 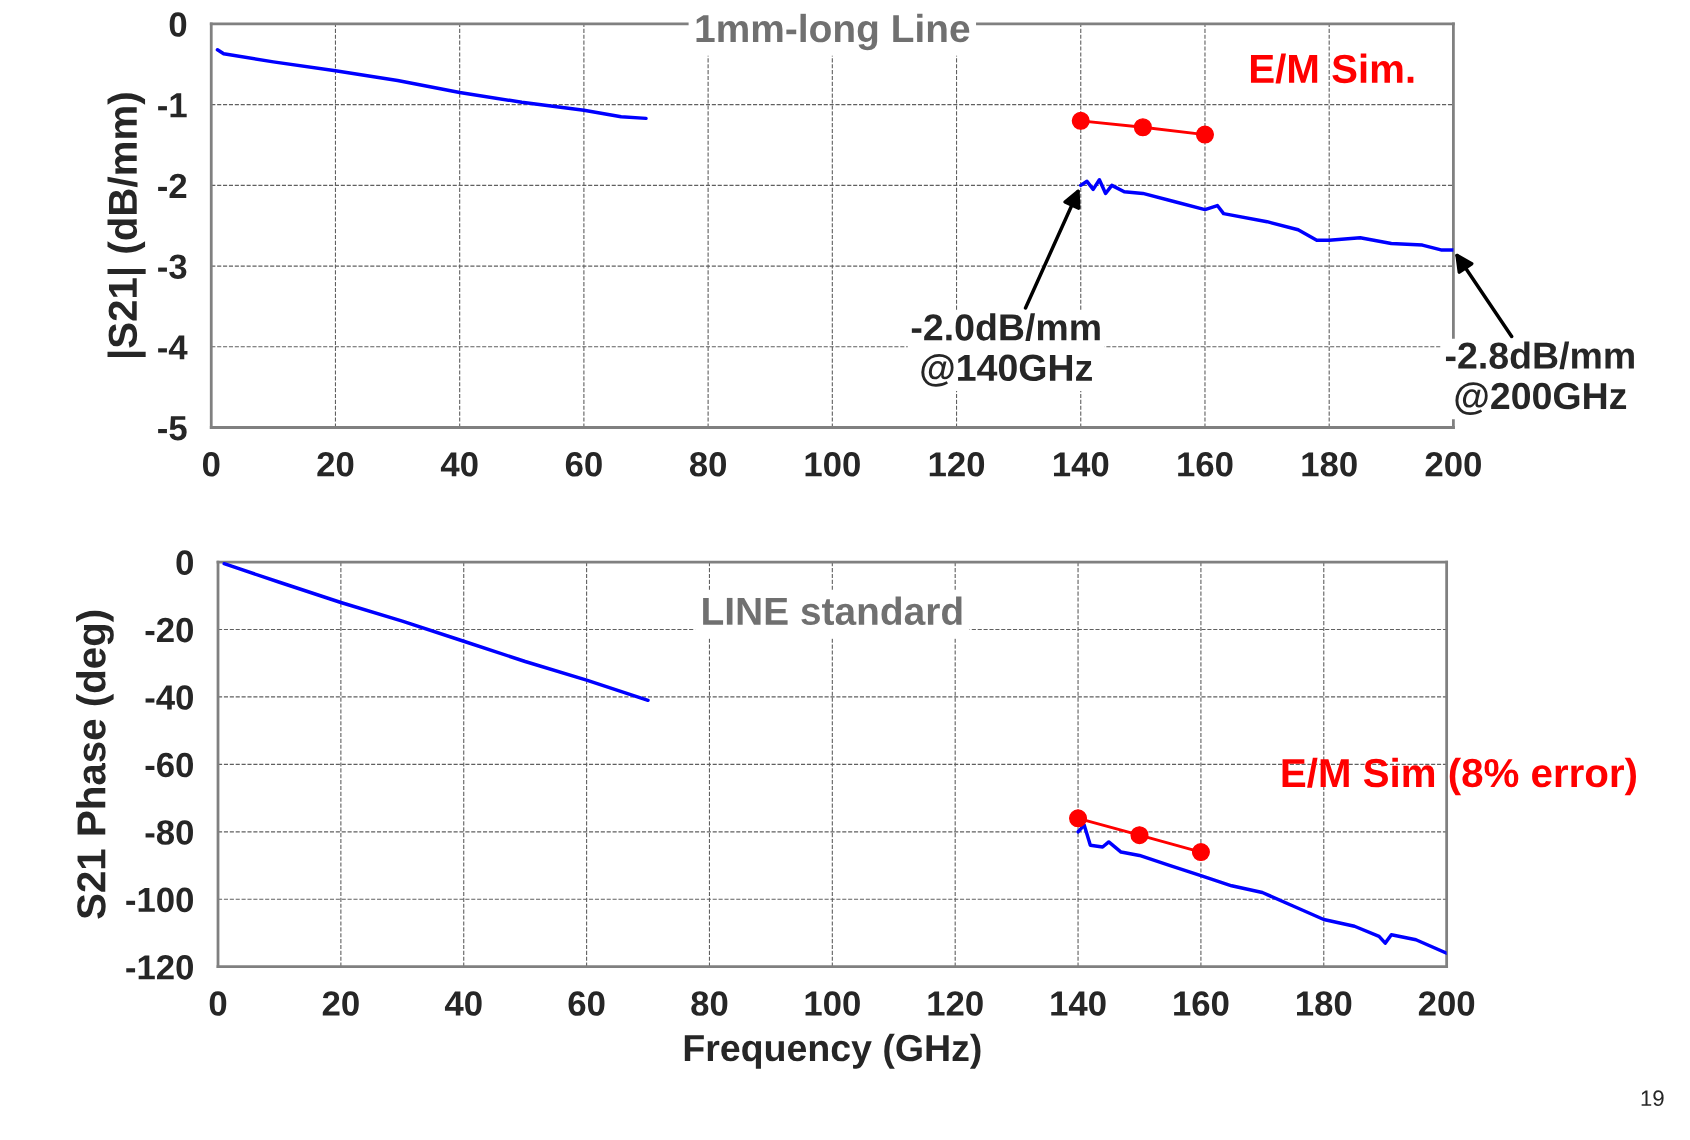 What do you see at coordinates (1539, 378) in the screenshot?
I see `annotation: -2.8dB/mm @200GHz` at bounding box center [1539, 378].